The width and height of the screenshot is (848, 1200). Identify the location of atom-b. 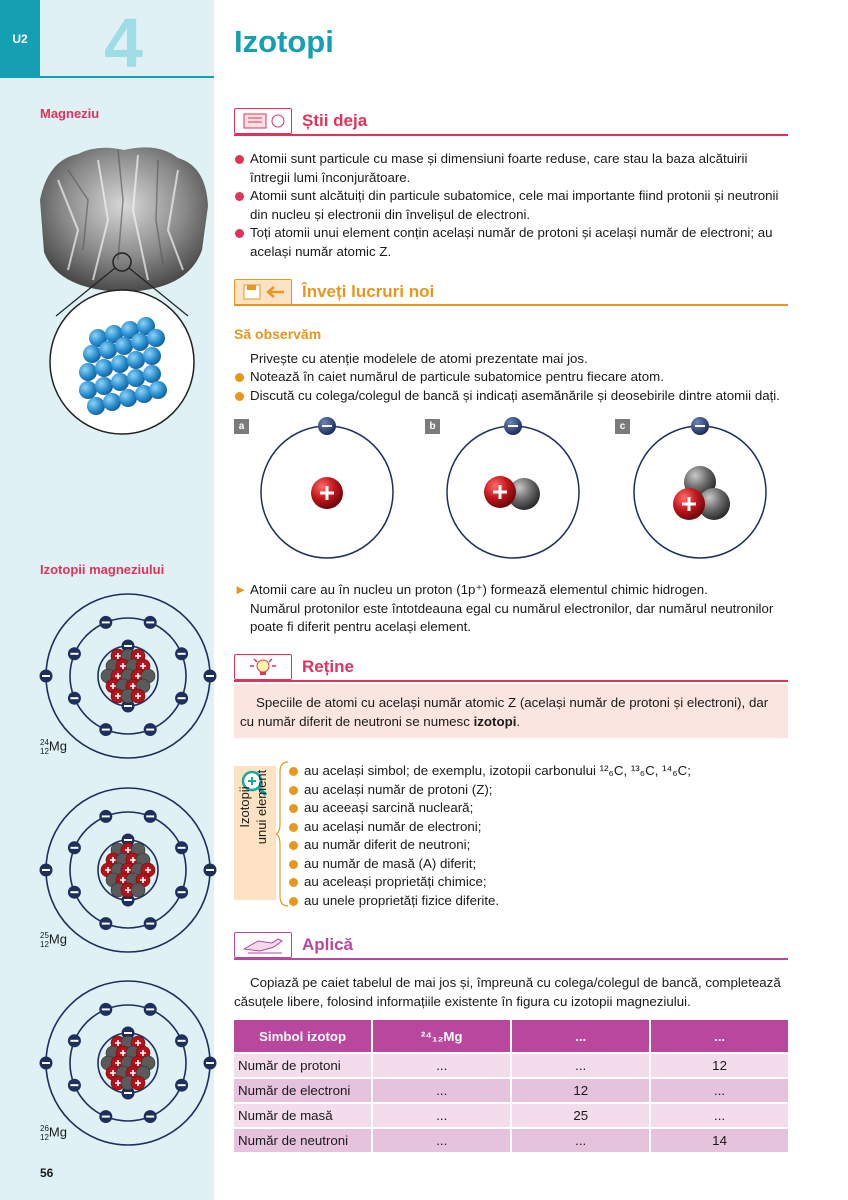
(513, 488).